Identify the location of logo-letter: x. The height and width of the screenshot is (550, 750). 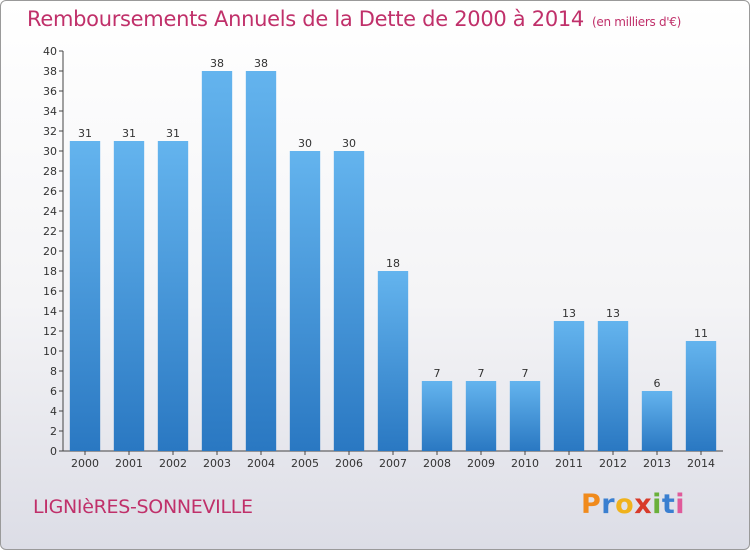
(643, 504).